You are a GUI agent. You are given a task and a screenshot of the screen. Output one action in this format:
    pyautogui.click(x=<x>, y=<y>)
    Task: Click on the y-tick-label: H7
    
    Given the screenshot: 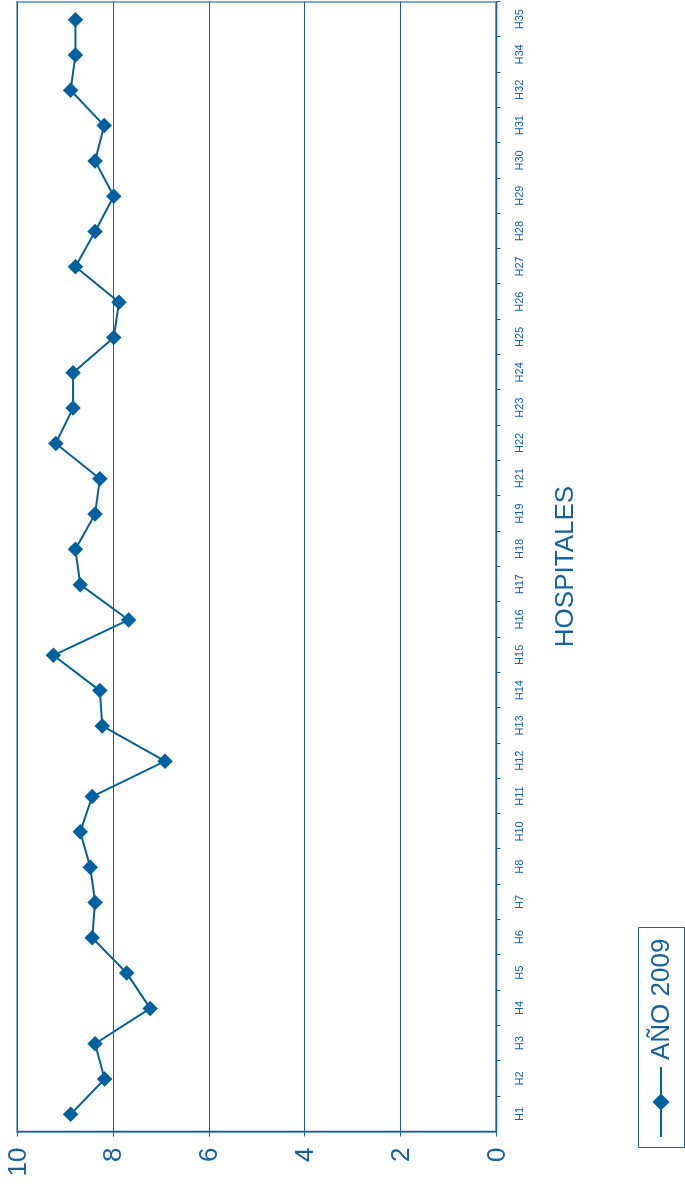 What is the action you would take?
    pyautogui.click(x=518, y=901)
    